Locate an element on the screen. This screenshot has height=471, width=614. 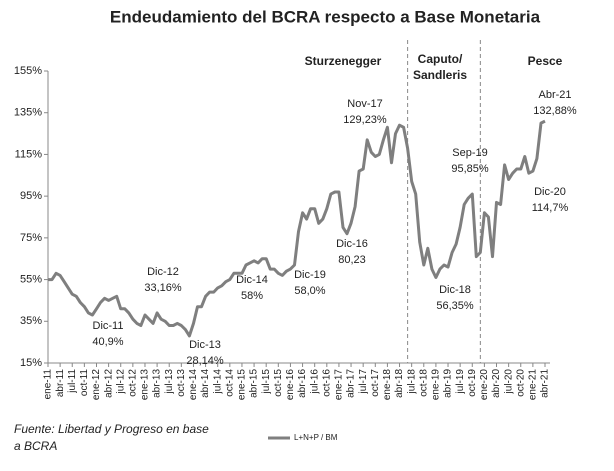
x-tick-label: jul-15 is located at coordinates (266, 382).